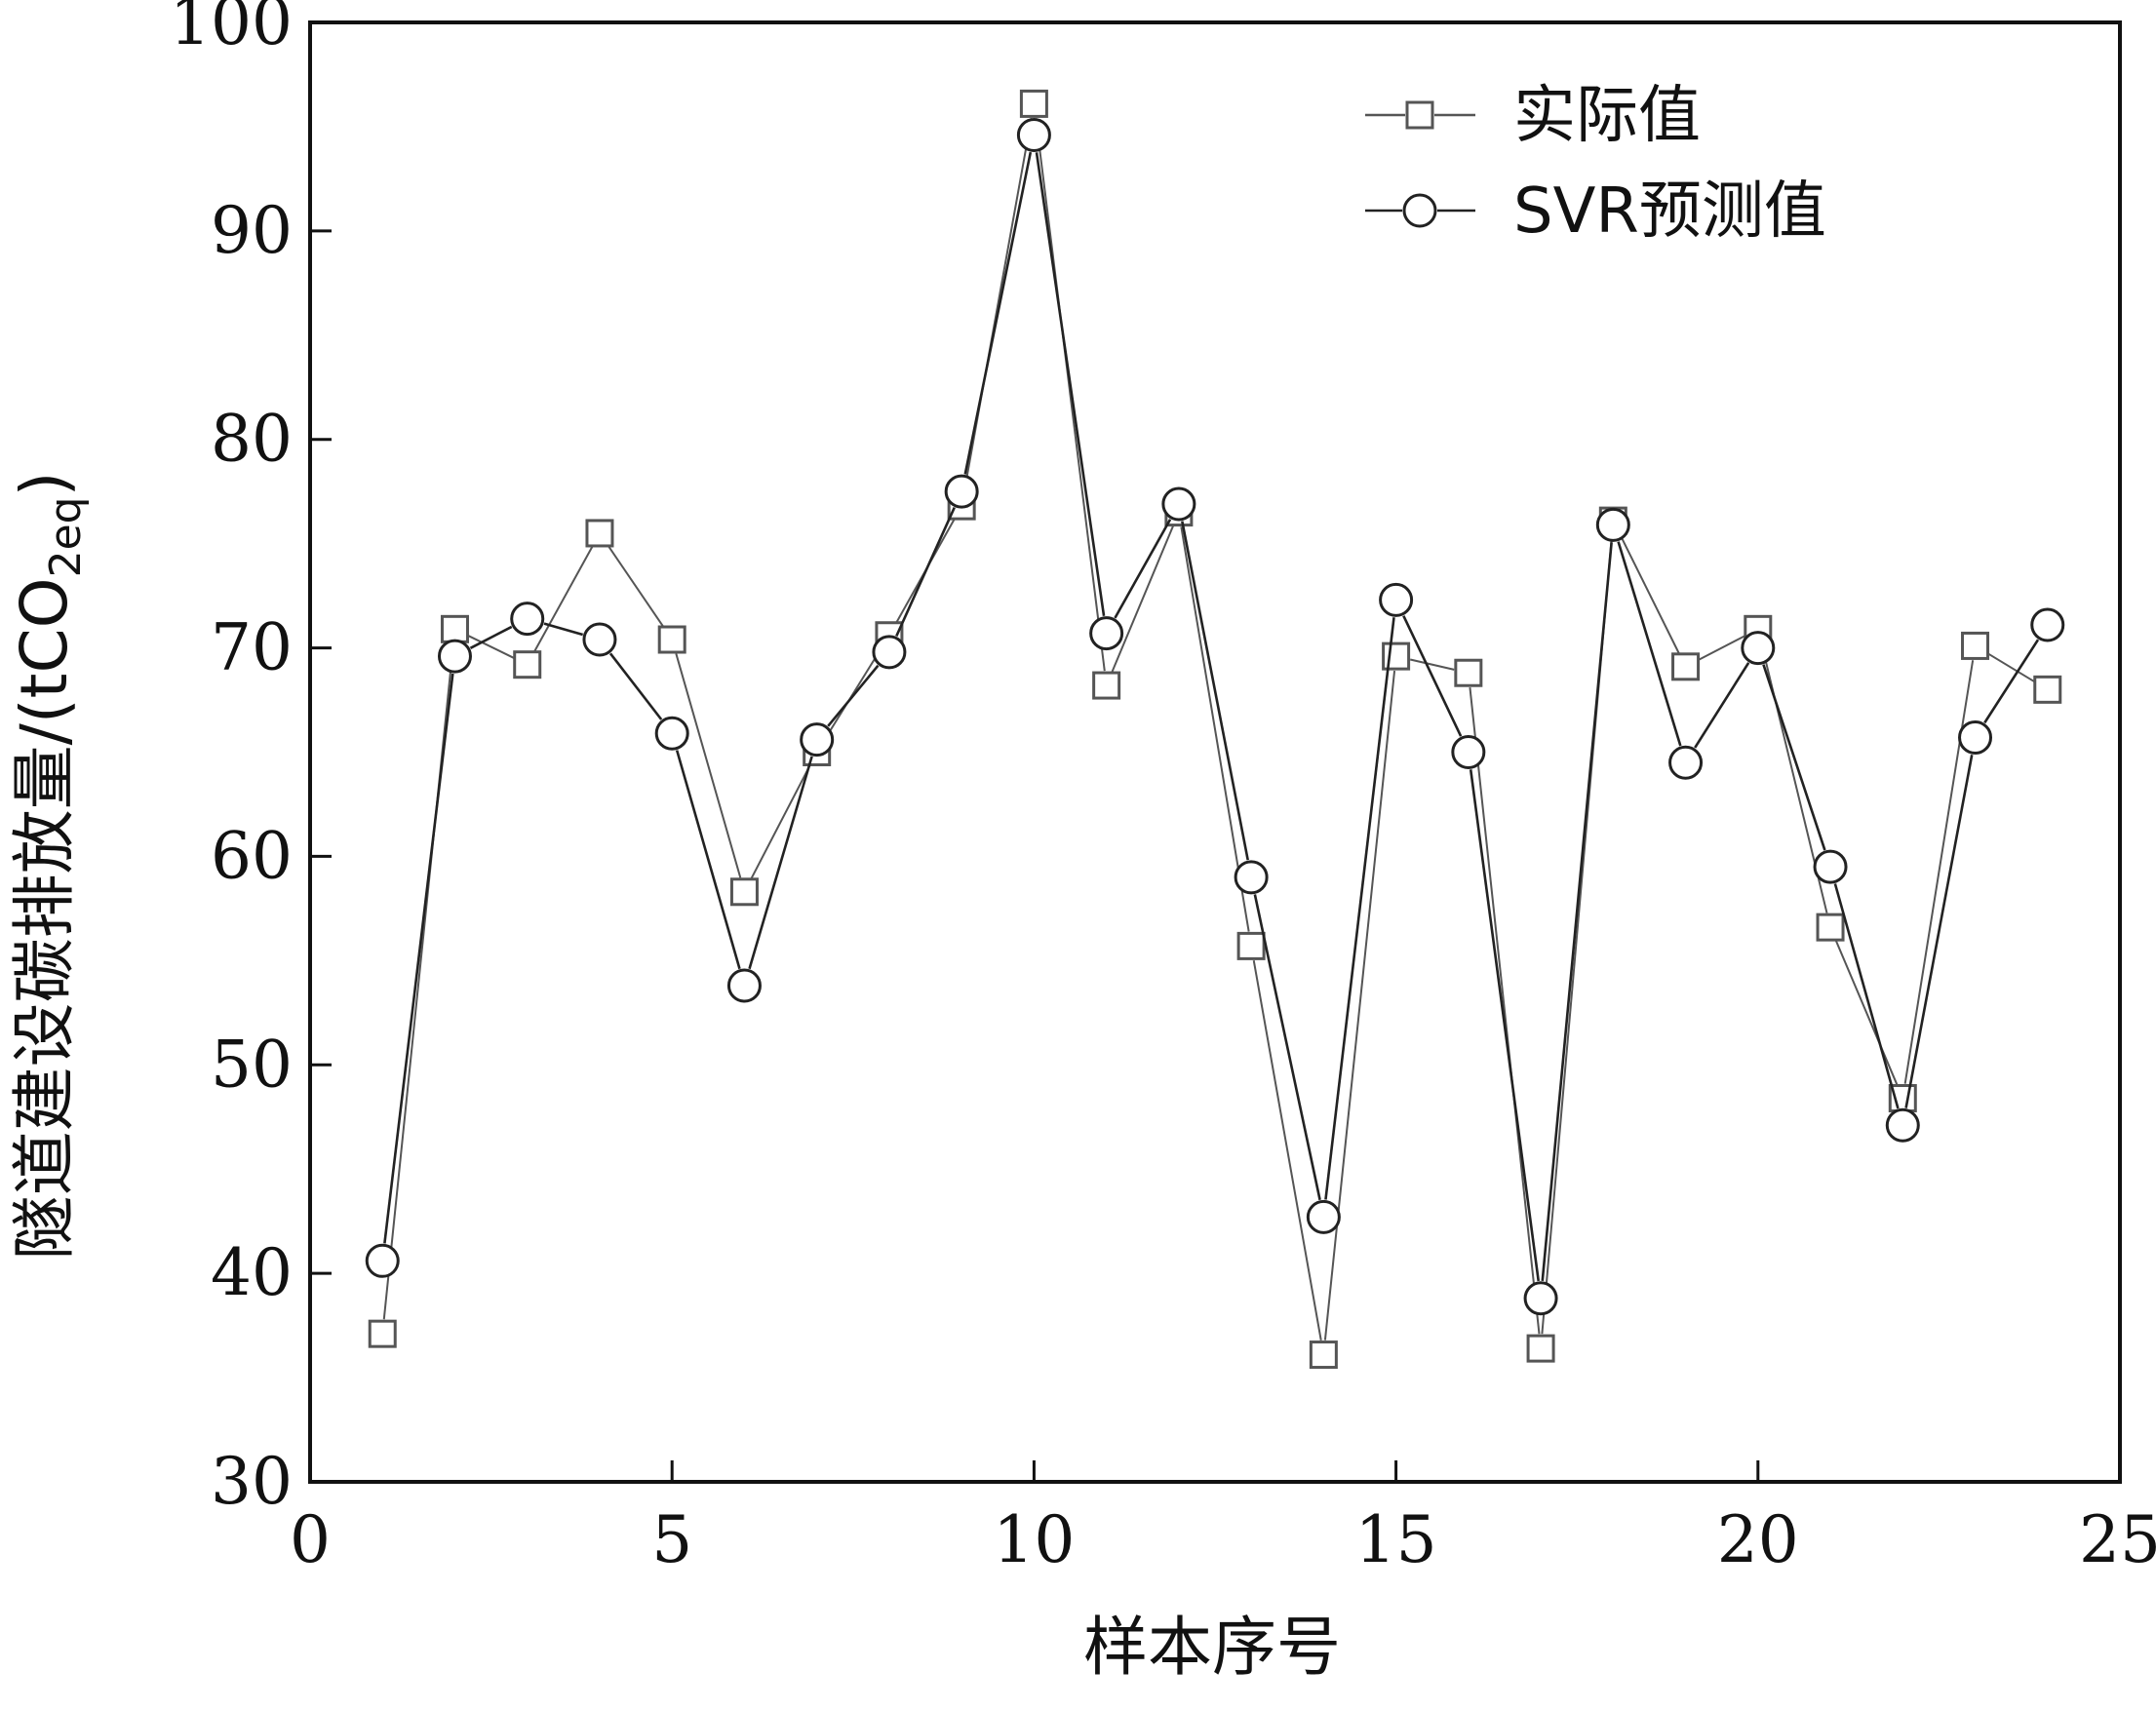 The width and height of the screenshot is (2156, 1709). I want to click on y-tick-label: 40, so click(252, 1272).